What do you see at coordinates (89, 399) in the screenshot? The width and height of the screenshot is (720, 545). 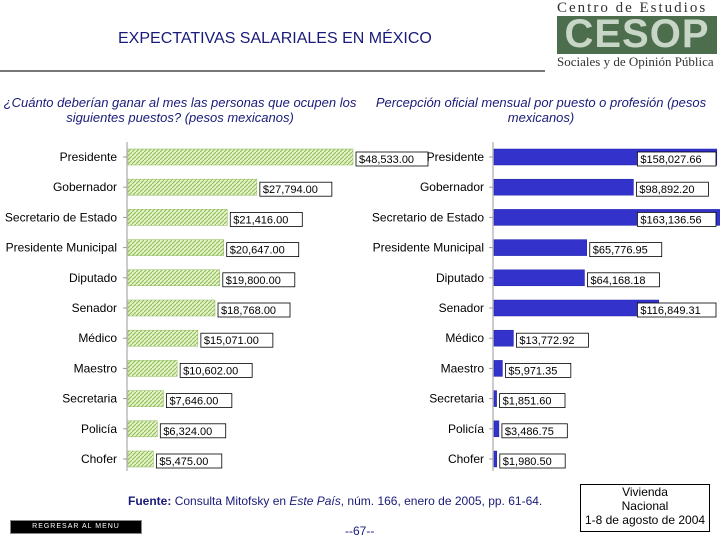 I see `left-category-label: Secretaria` at bounding box center [89, 399].